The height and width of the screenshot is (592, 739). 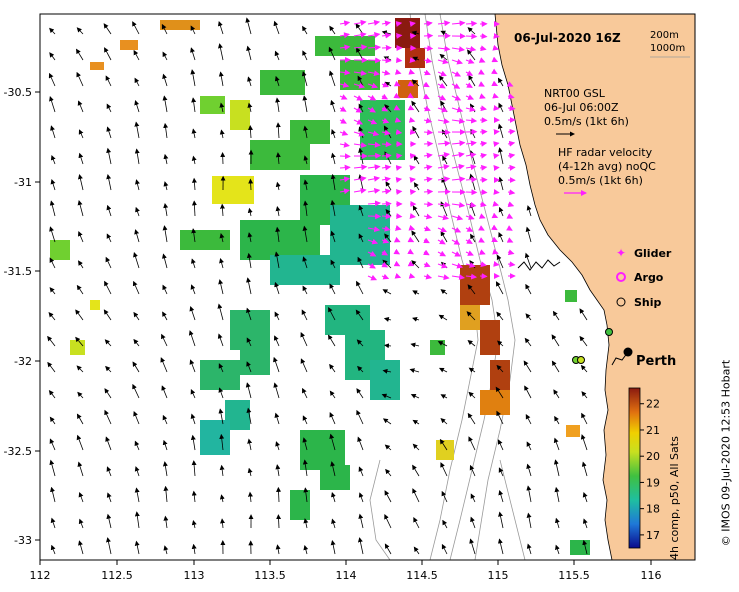 What do you see at coordinates (621, 302) in the screenshot?
I see `legend-ship-symbol` at bounding box center [621, 302].